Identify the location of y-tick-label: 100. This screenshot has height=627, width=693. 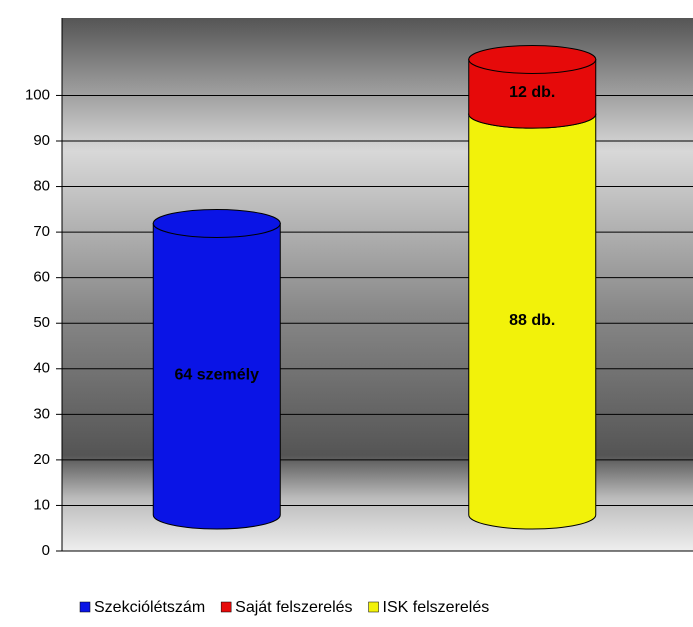
(37, 94).